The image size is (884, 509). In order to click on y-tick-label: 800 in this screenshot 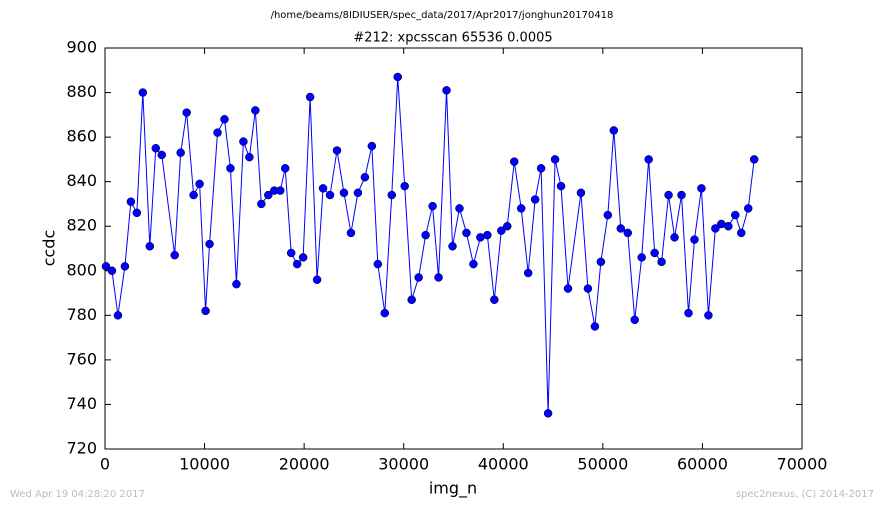, I will do `click(81, 269)`.